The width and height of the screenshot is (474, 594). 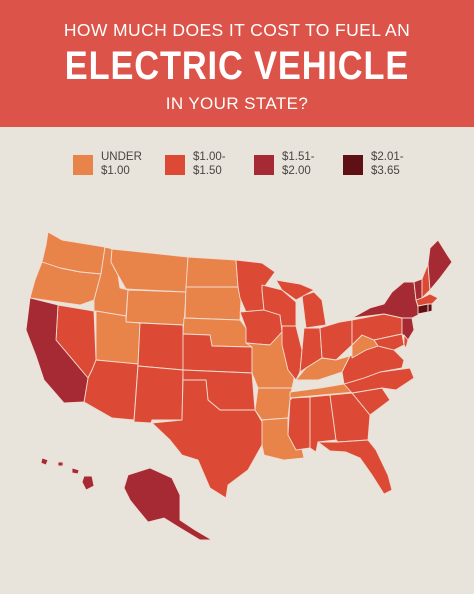 I want to click on state-kentucky, so click(x=323, y=368).